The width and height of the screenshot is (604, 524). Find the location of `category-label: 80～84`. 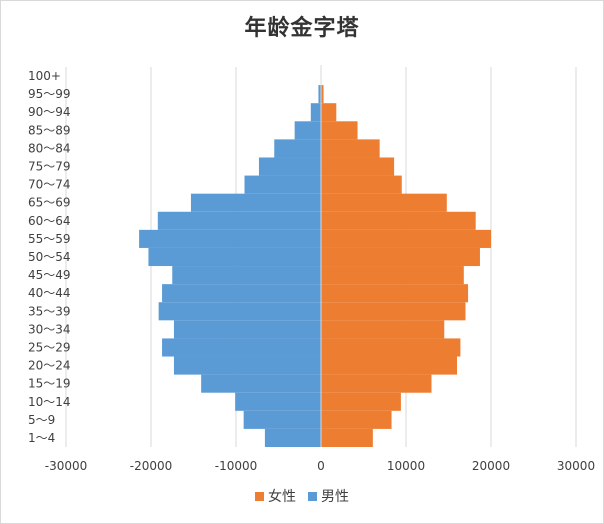

category-label: 80～84 is located at coordinates (49, 148).